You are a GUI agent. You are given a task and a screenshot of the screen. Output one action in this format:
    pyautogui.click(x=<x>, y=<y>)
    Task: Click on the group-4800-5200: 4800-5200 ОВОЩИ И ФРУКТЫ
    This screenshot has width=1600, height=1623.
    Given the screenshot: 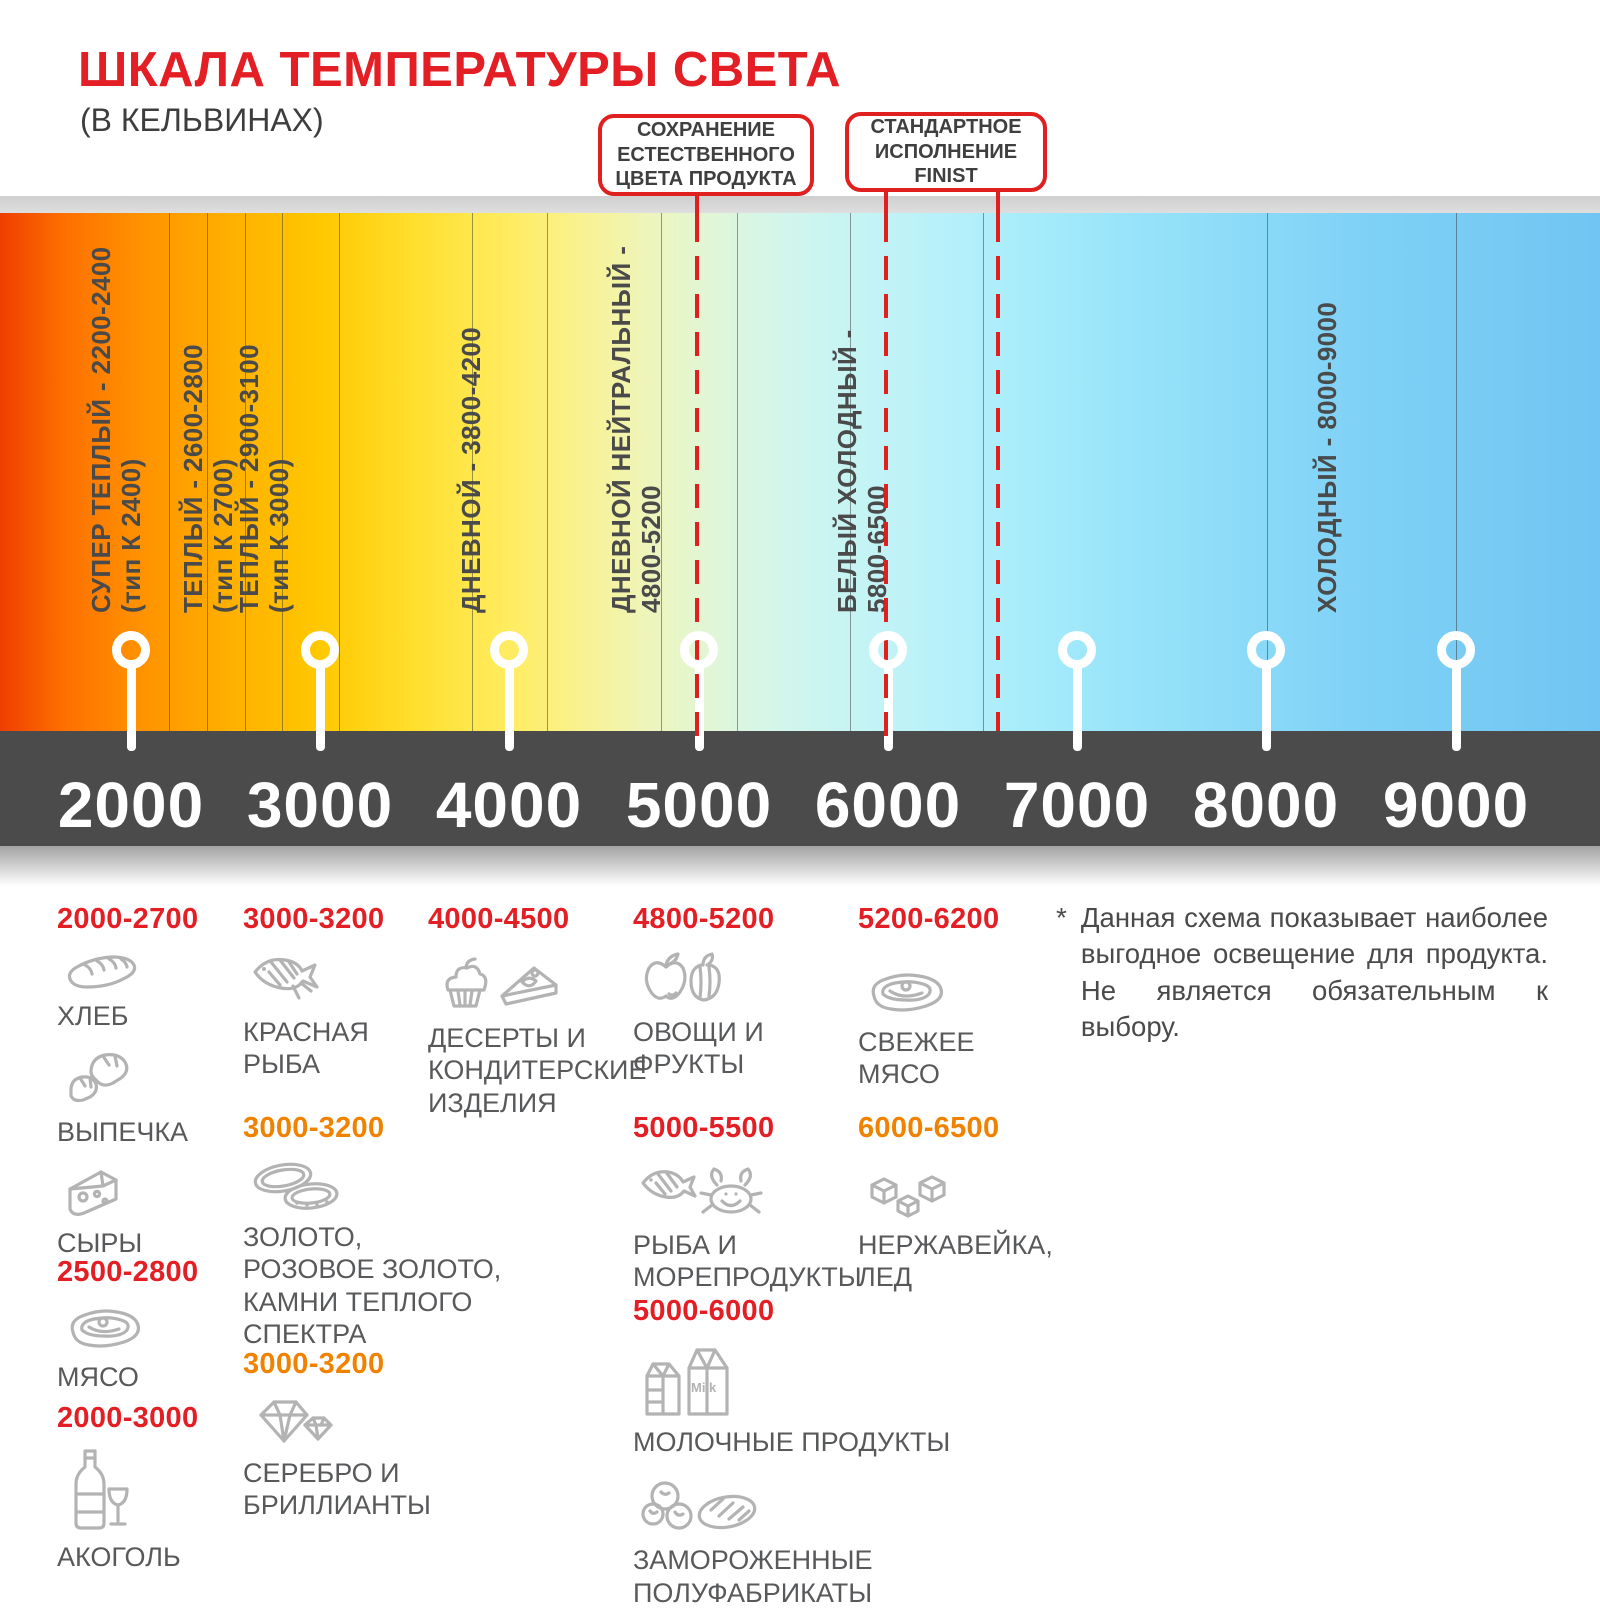 What is the action you would take?
    pyautogui.click(x=703, y=999)
    